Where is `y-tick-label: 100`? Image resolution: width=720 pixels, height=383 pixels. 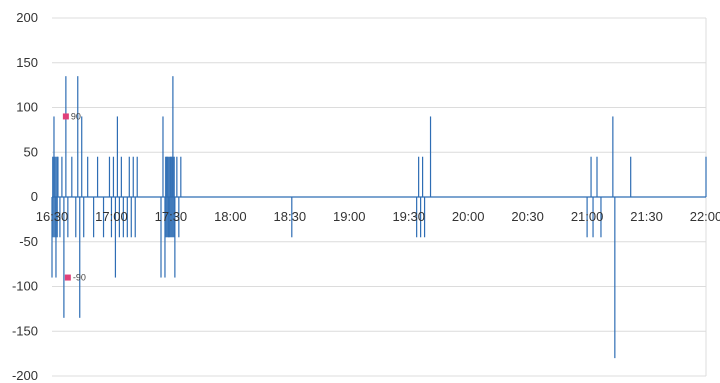
y-tick-label: 100 is located at coordinates (27, 107).